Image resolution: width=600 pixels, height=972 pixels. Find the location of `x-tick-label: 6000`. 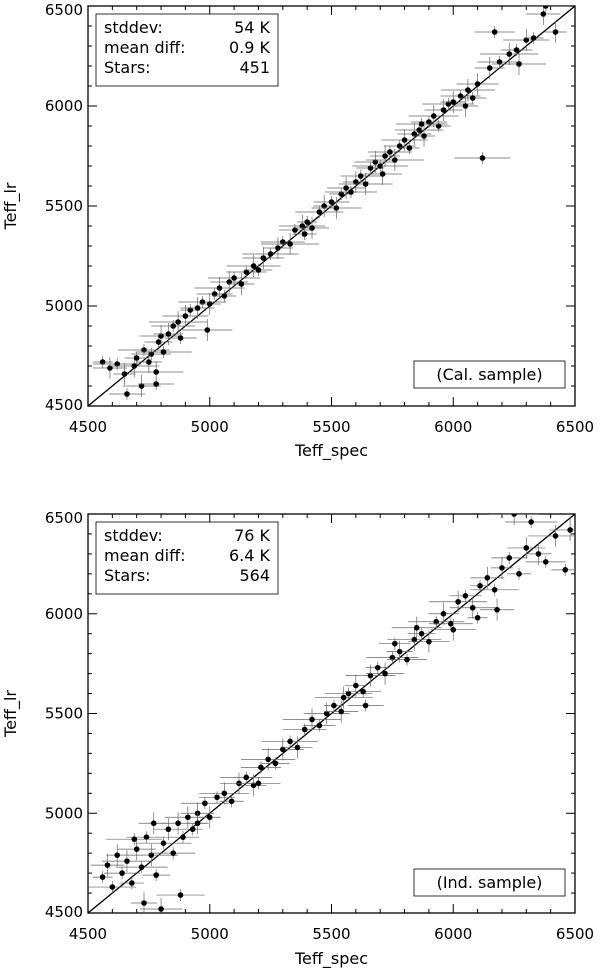

x-tick-label: 6000 is located at coordinates (453, 427).